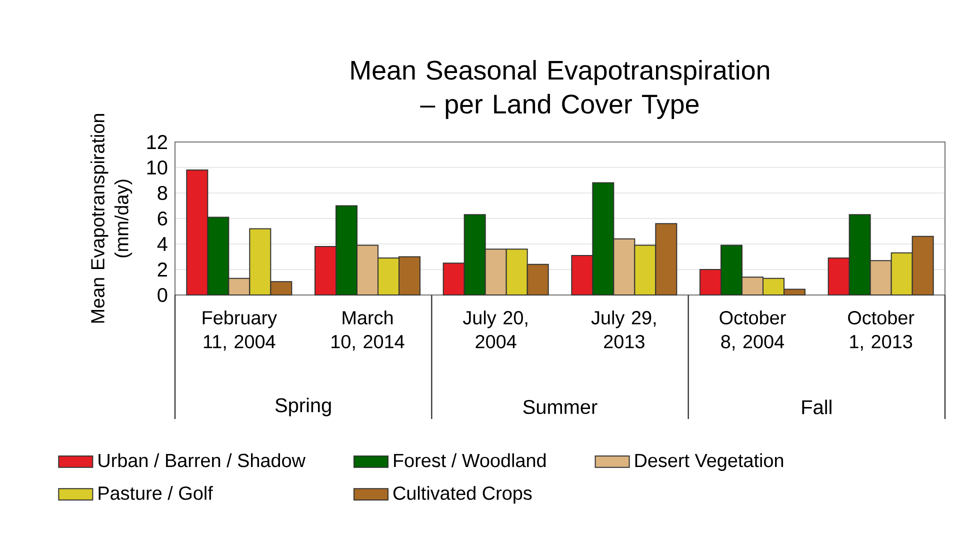 This screenshot has width=959, height=539. What do you see at coordinates (111, 218) in the screenshot?
I see `y-axis-title: Mean Evapotranspiration (mm/day)` at bounding box center [111, 218].